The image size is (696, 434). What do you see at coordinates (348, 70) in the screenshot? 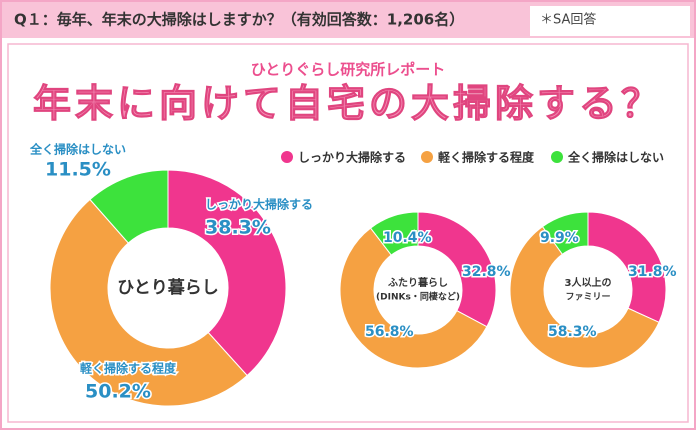
I see `report-title: ひとりぐらし研究所レポート` at bounding box center [348, 70].